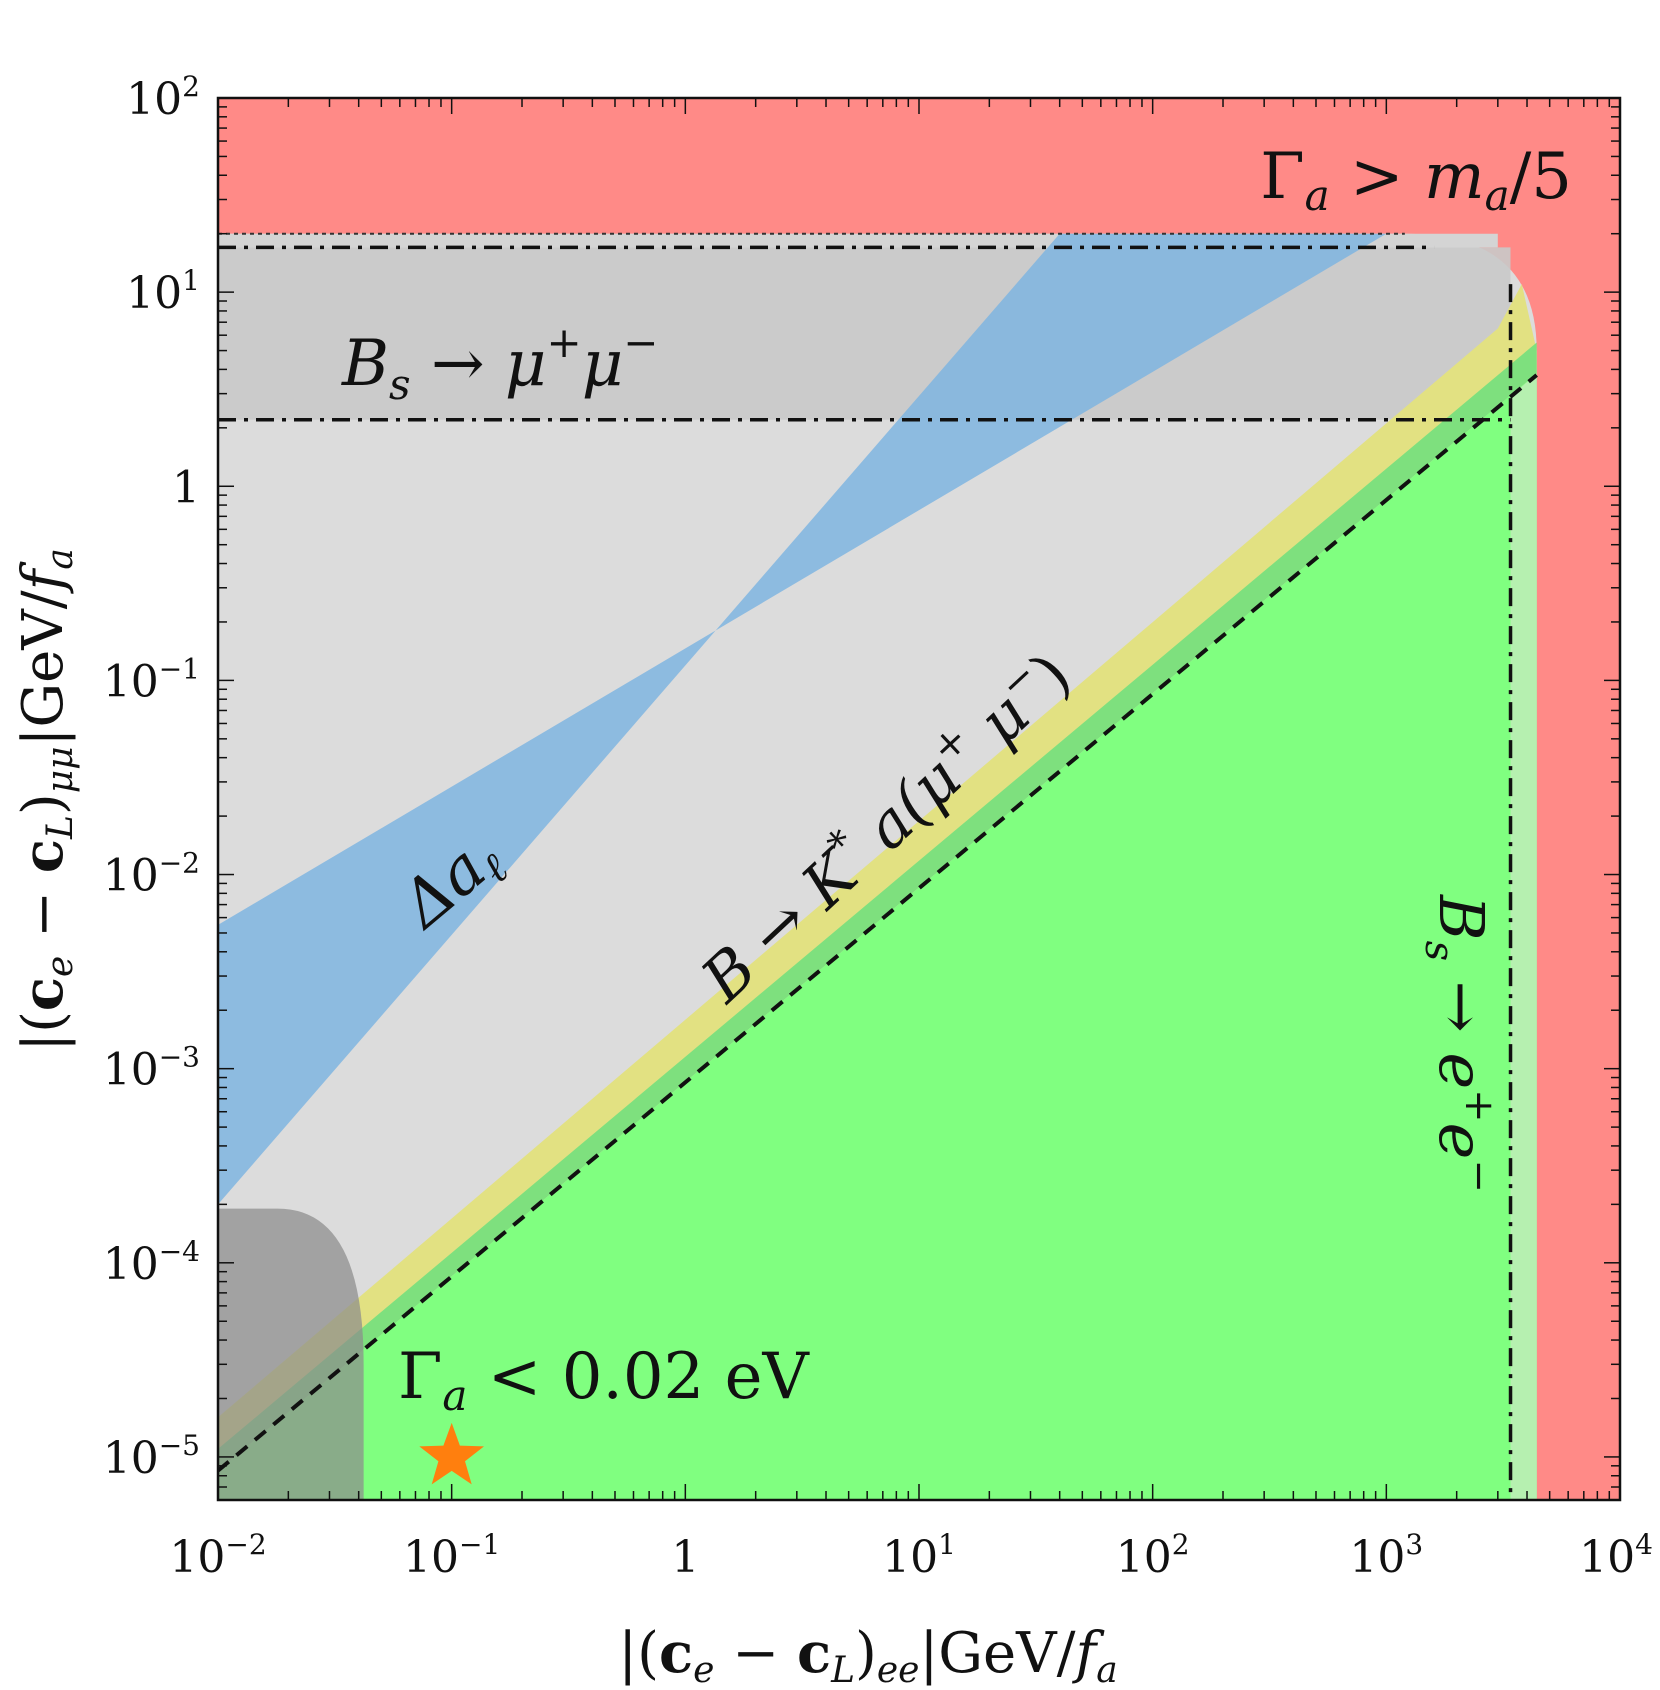 Image resolution: width=1660 pixels, height=1690 pixels. What do you see at coordinates (400, 384) in the screenshot?
I see `bs-mumu-s: s` at bounding box center [400, 384].